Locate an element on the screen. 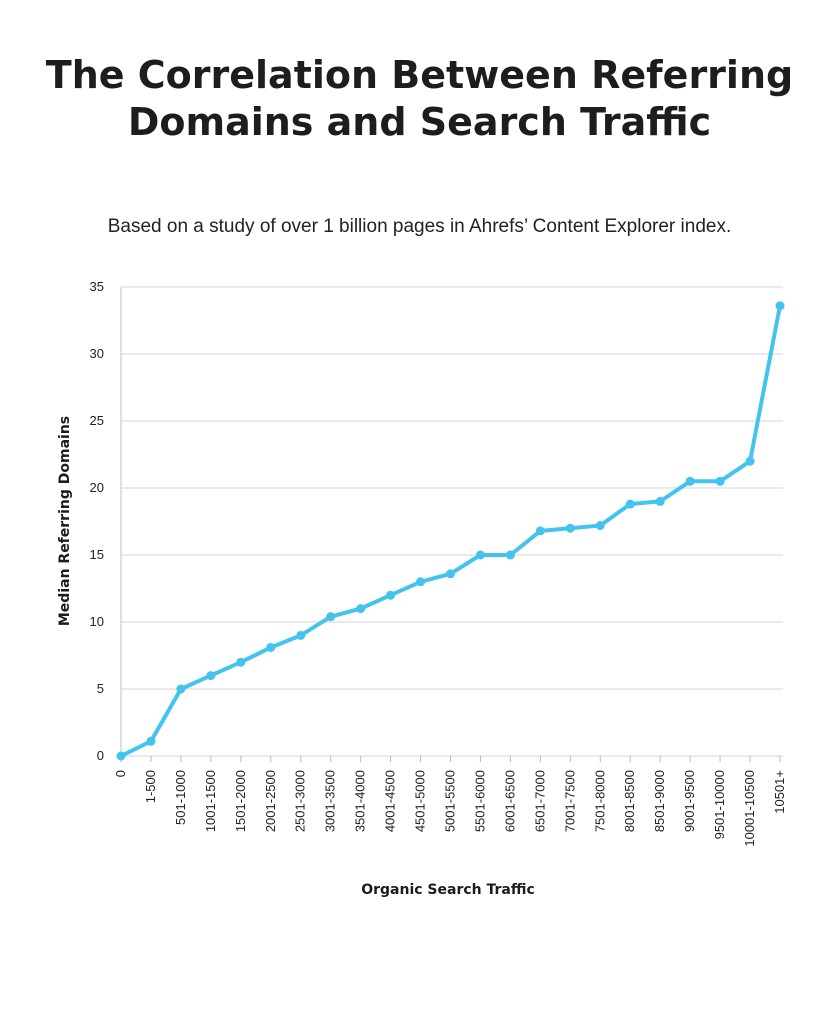  x-tick-label: 1501-2000 is located at coordinates (240, 801).